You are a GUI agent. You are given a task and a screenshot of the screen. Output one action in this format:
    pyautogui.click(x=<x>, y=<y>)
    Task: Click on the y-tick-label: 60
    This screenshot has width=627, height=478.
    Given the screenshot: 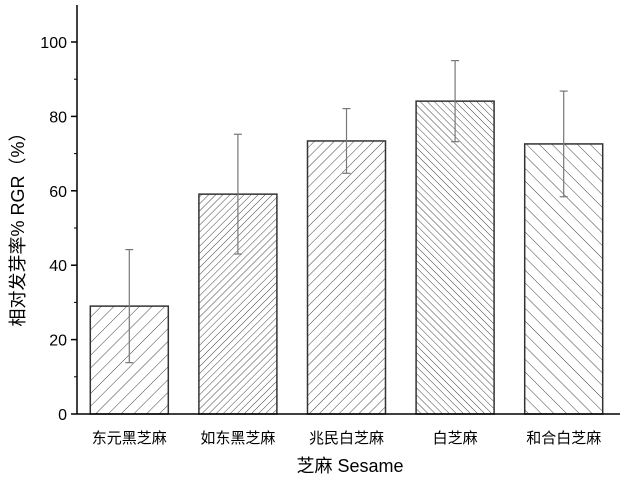 What is the action you would take?
    pyautogui.click(x=58, y=192)
    